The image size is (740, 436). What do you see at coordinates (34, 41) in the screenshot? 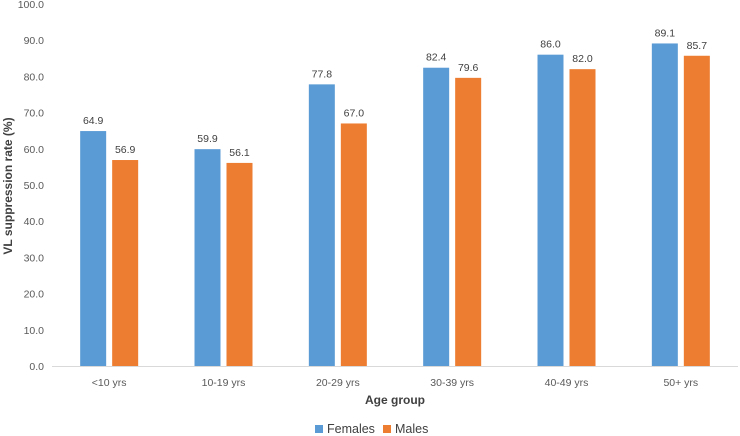
I see `y-tick-label: 90.0` at bounding box center [34, 41].